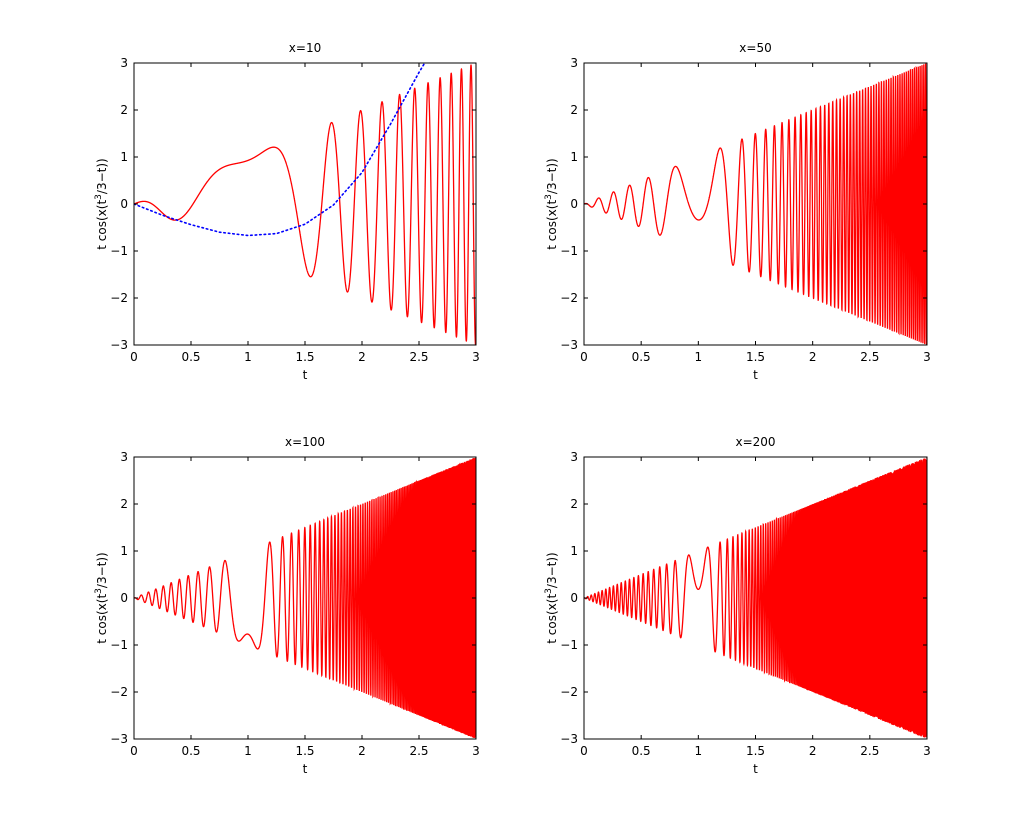 This screenshot has height=831, width=1022. What do you see at coordinates (755, 442) in the screenshot?
I see `chart-title: x=200` at bounding box center [755, 442].